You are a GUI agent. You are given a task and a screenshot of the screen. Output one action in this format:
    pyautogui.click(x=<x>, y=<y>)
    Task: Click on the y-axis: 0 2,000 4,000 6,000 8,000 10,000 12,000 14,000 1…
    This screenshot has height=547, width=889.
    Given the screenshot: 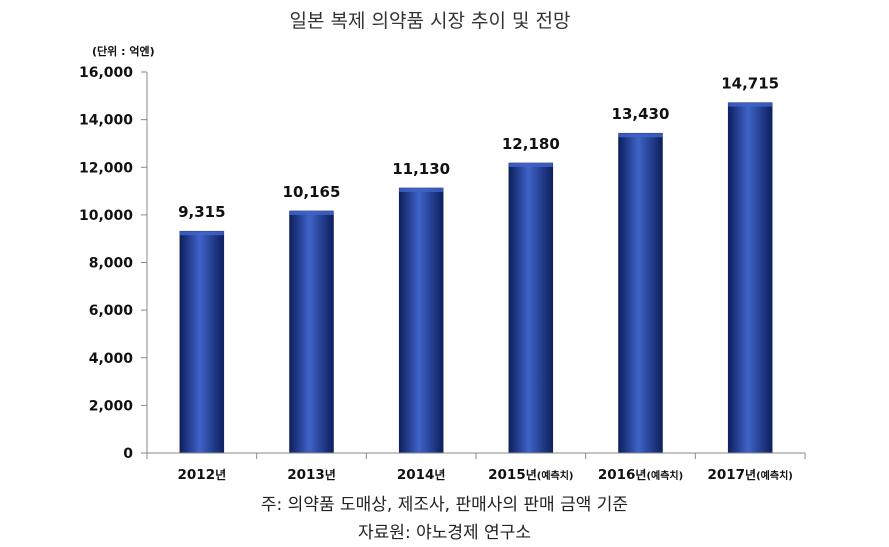 What is the action you would take?
    pyautogui.click(x=113, y=263)
    